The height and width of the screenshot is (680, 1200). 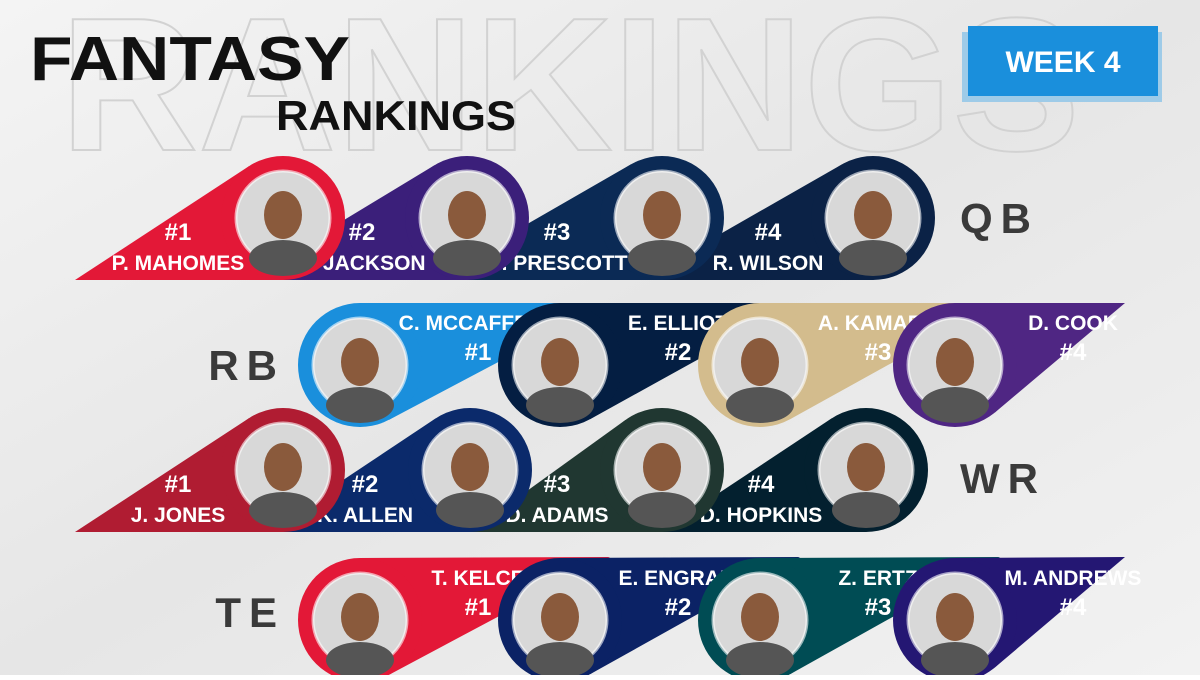 What do you see at coordinates (768, 263) in the screenshot?
I see `player-name: R. WILSON` at bounding box center [768, 263].